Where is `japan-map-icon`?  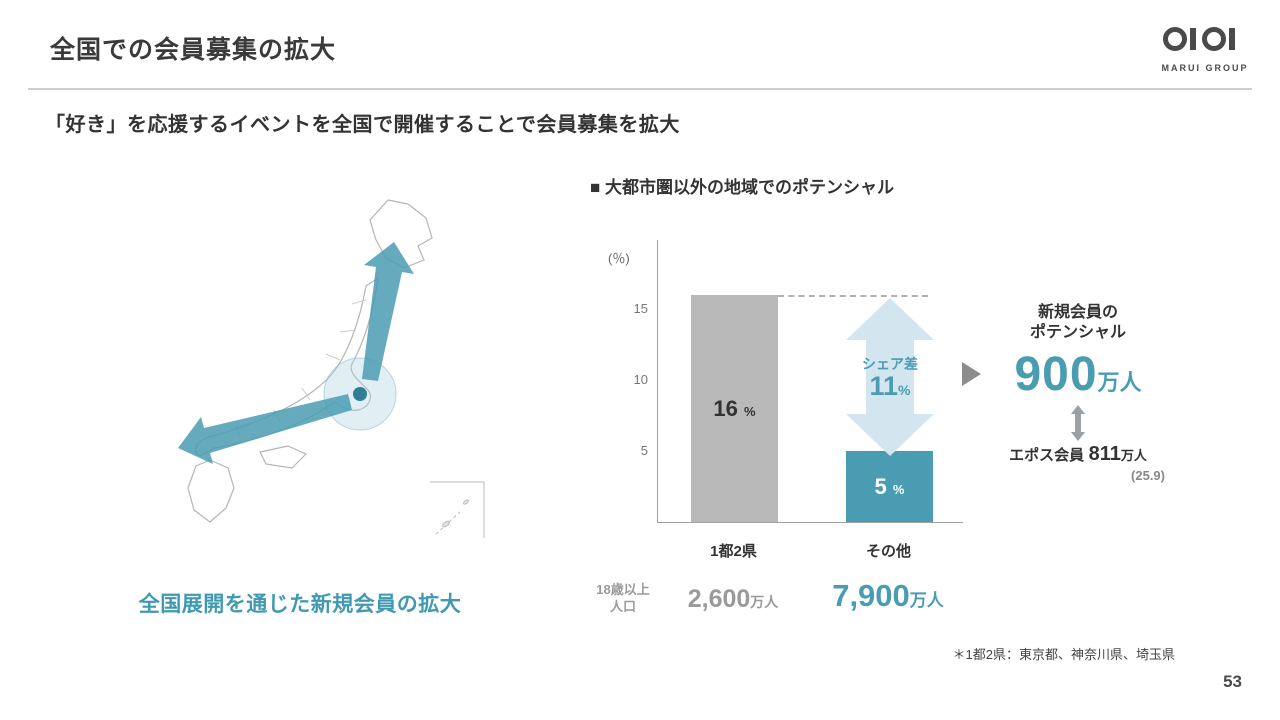 japan-map-icon is located at coordinates (331, 368).